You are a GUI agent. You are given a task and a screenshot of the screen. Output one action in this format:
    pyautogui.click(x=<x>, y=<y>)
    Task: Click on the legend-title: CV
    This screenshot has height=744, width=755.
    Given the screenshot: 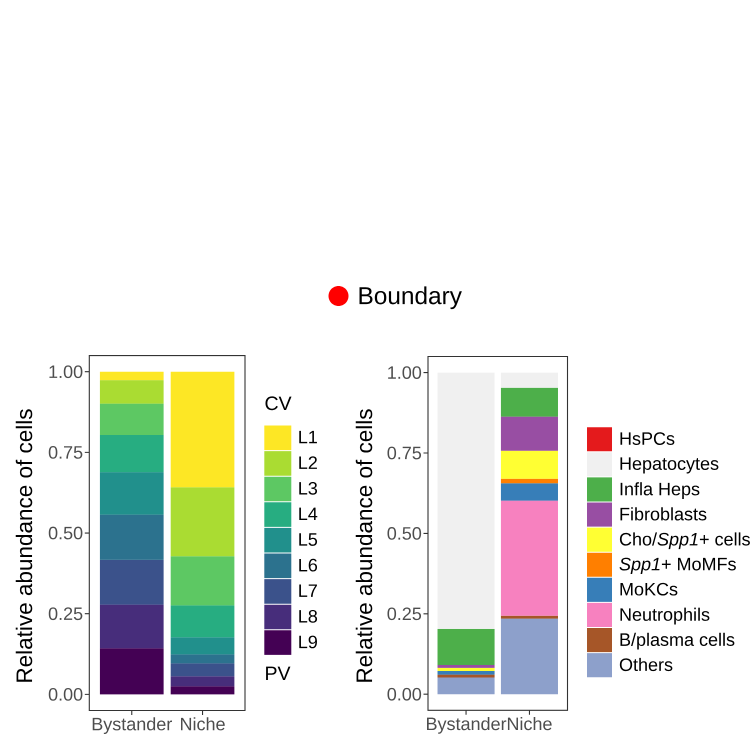 What is the action you would take?
    pyautogui.click(x=278, y=403)
    